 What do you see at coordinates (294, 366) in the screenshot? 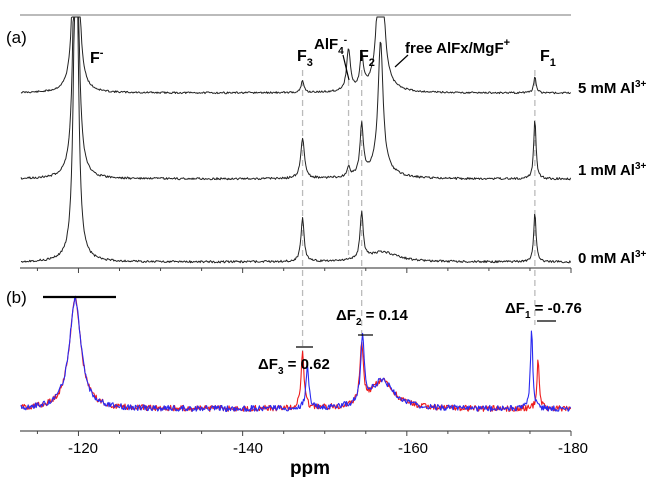
I see `delta-f3-label: ΔF3 = 0.62` at bounding box center [294, 366].